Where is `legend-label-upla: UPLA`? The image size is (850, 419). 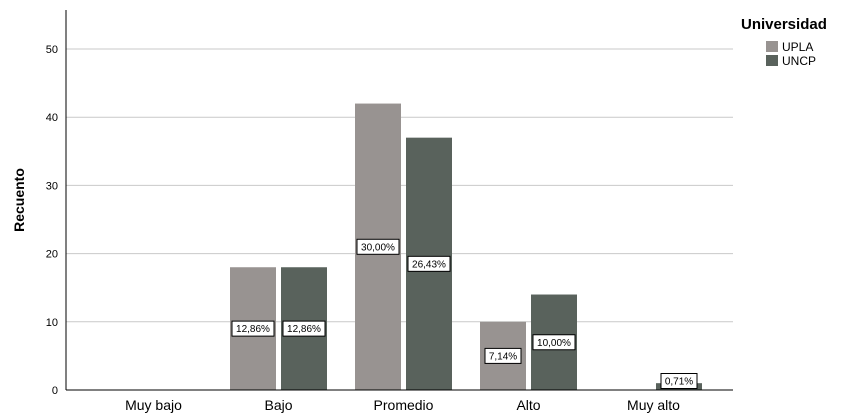 legend-label-upla: UPLA is located at coordinates (797, 47).